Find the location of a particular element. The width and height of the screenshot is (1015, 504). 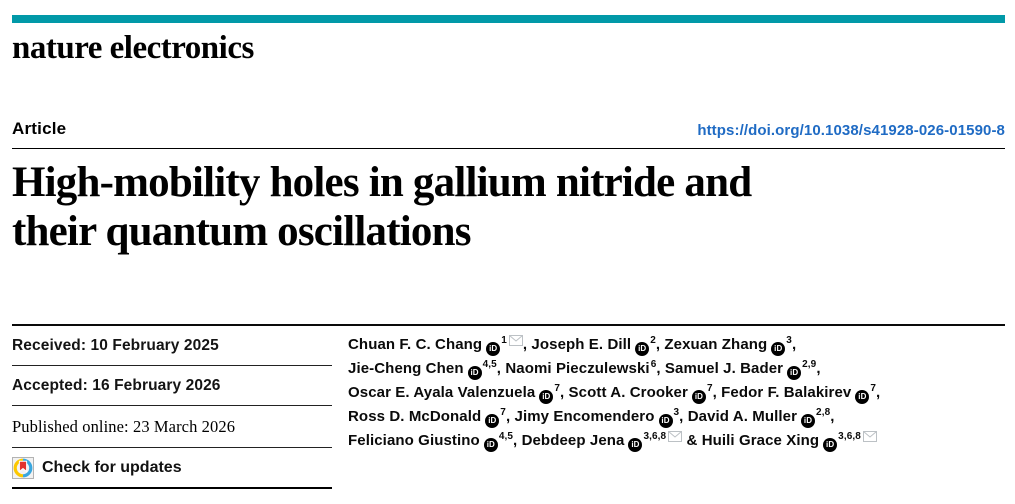

author-affiliation-superscript: 1 is located at coordinates (504, 340).